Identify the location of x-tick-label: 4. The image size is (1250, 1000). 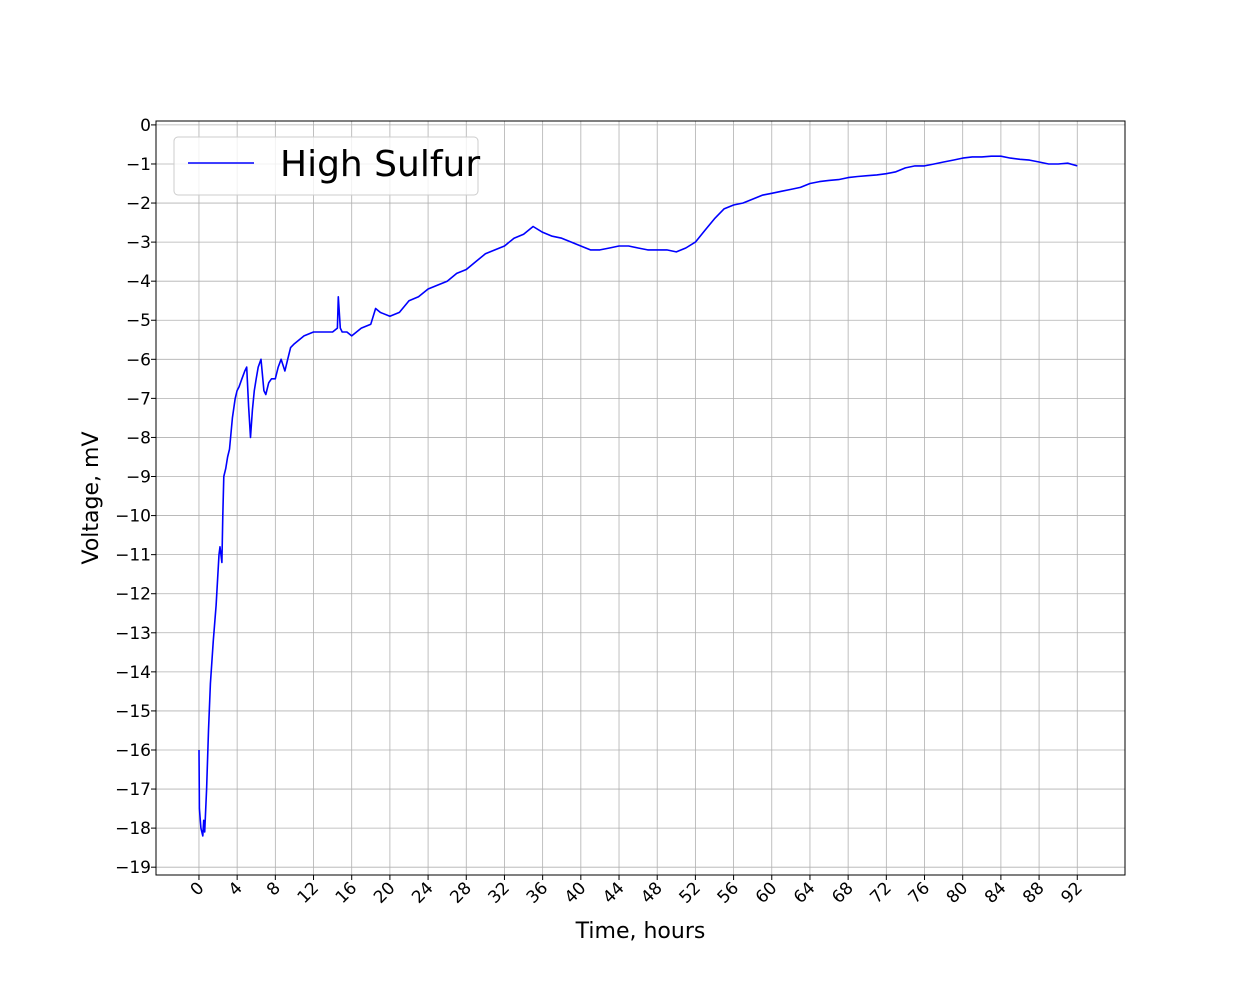
(236, 889).